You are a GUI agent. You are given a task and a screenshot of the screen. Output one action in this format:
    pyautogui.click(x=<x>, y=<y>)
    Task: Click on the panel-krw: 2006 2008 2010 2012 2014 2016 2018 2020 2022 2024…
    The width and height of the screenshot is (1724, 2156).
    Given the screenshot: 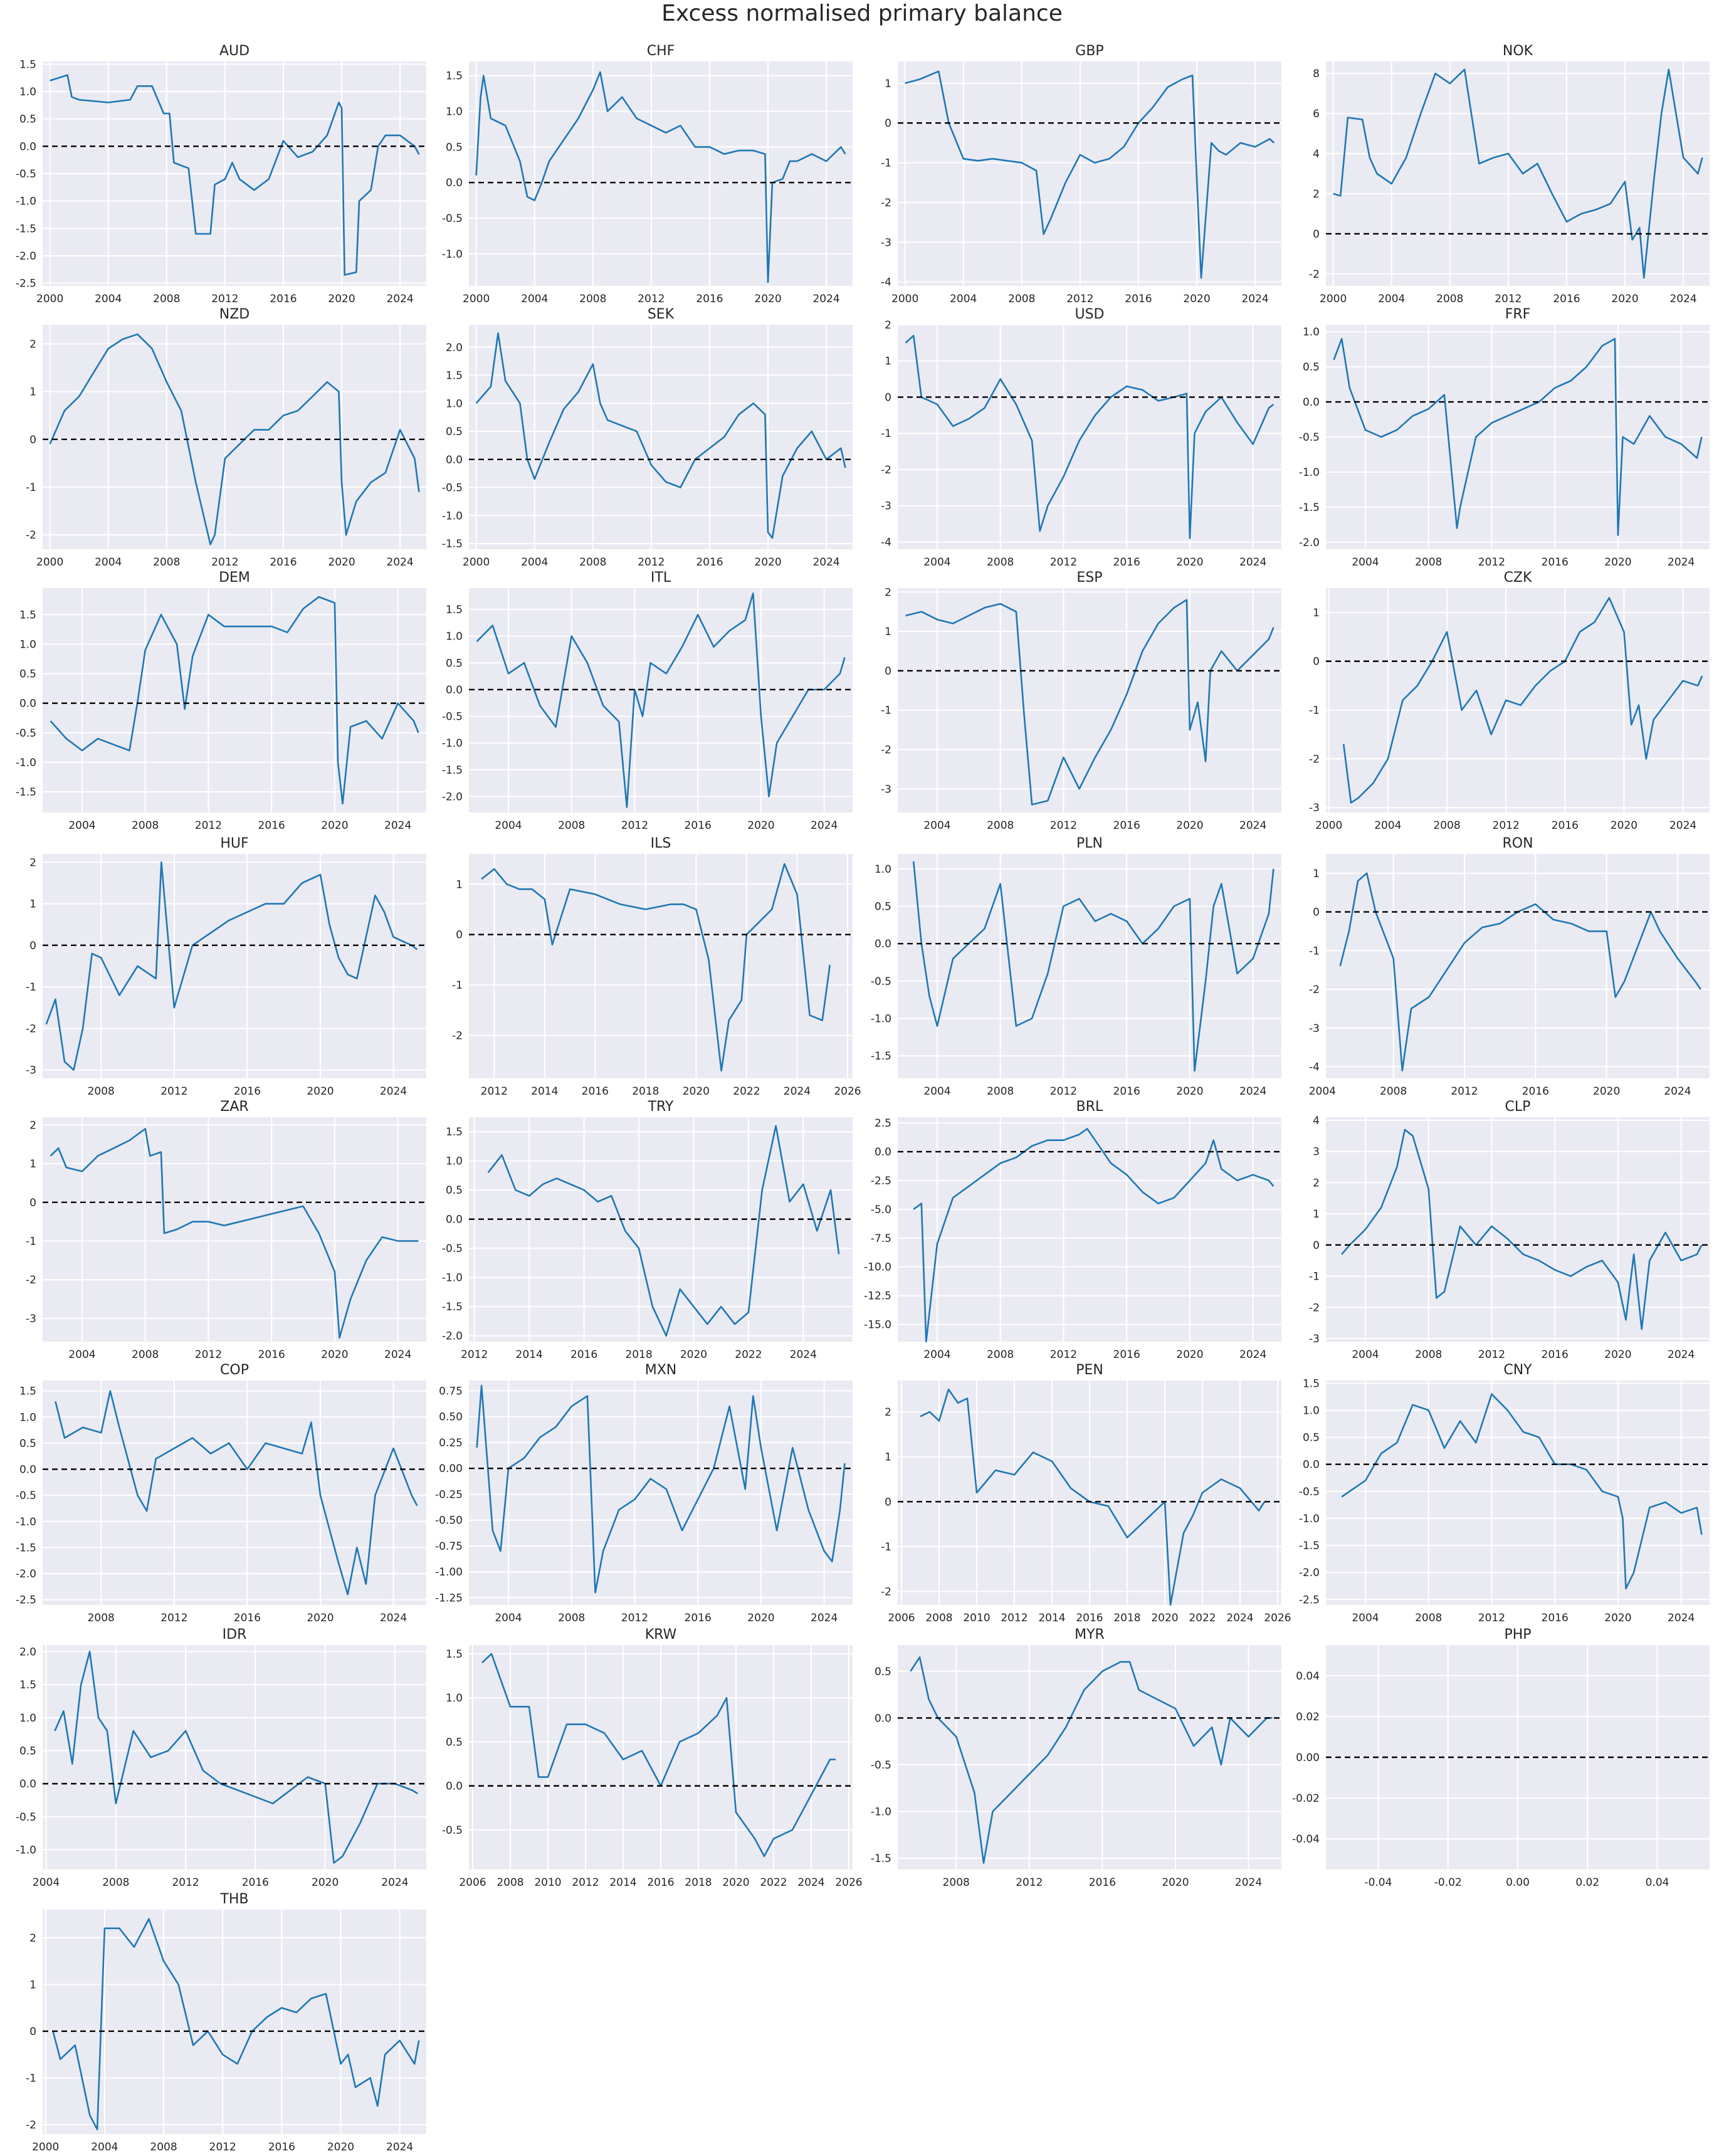 What is the action you would take?
    pyautogui.click(x=652, y=1758)
    